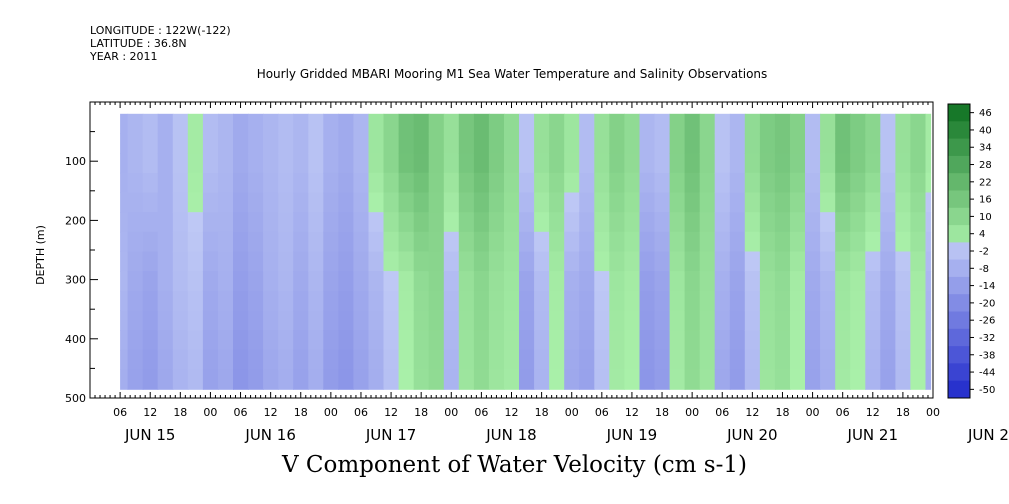 The height and width of the screenshot is (504, 1009). What do you see at coordinates (813, 412) in the screenshot?
I see `hour-tick-label: 00` at bounding box center [813, 412].